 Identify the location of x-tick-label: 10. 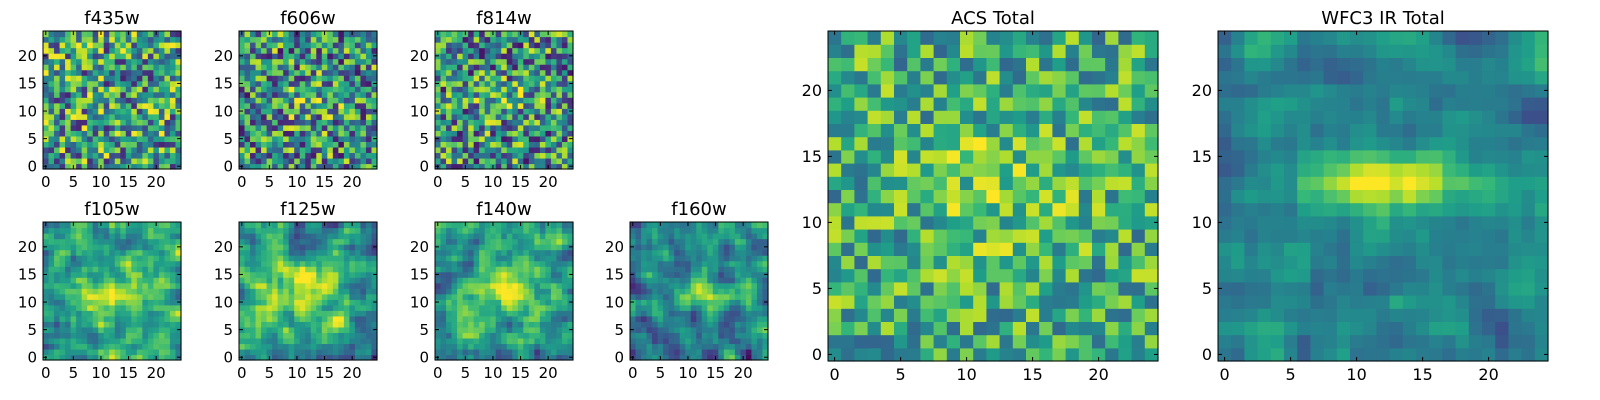
(492, 373).